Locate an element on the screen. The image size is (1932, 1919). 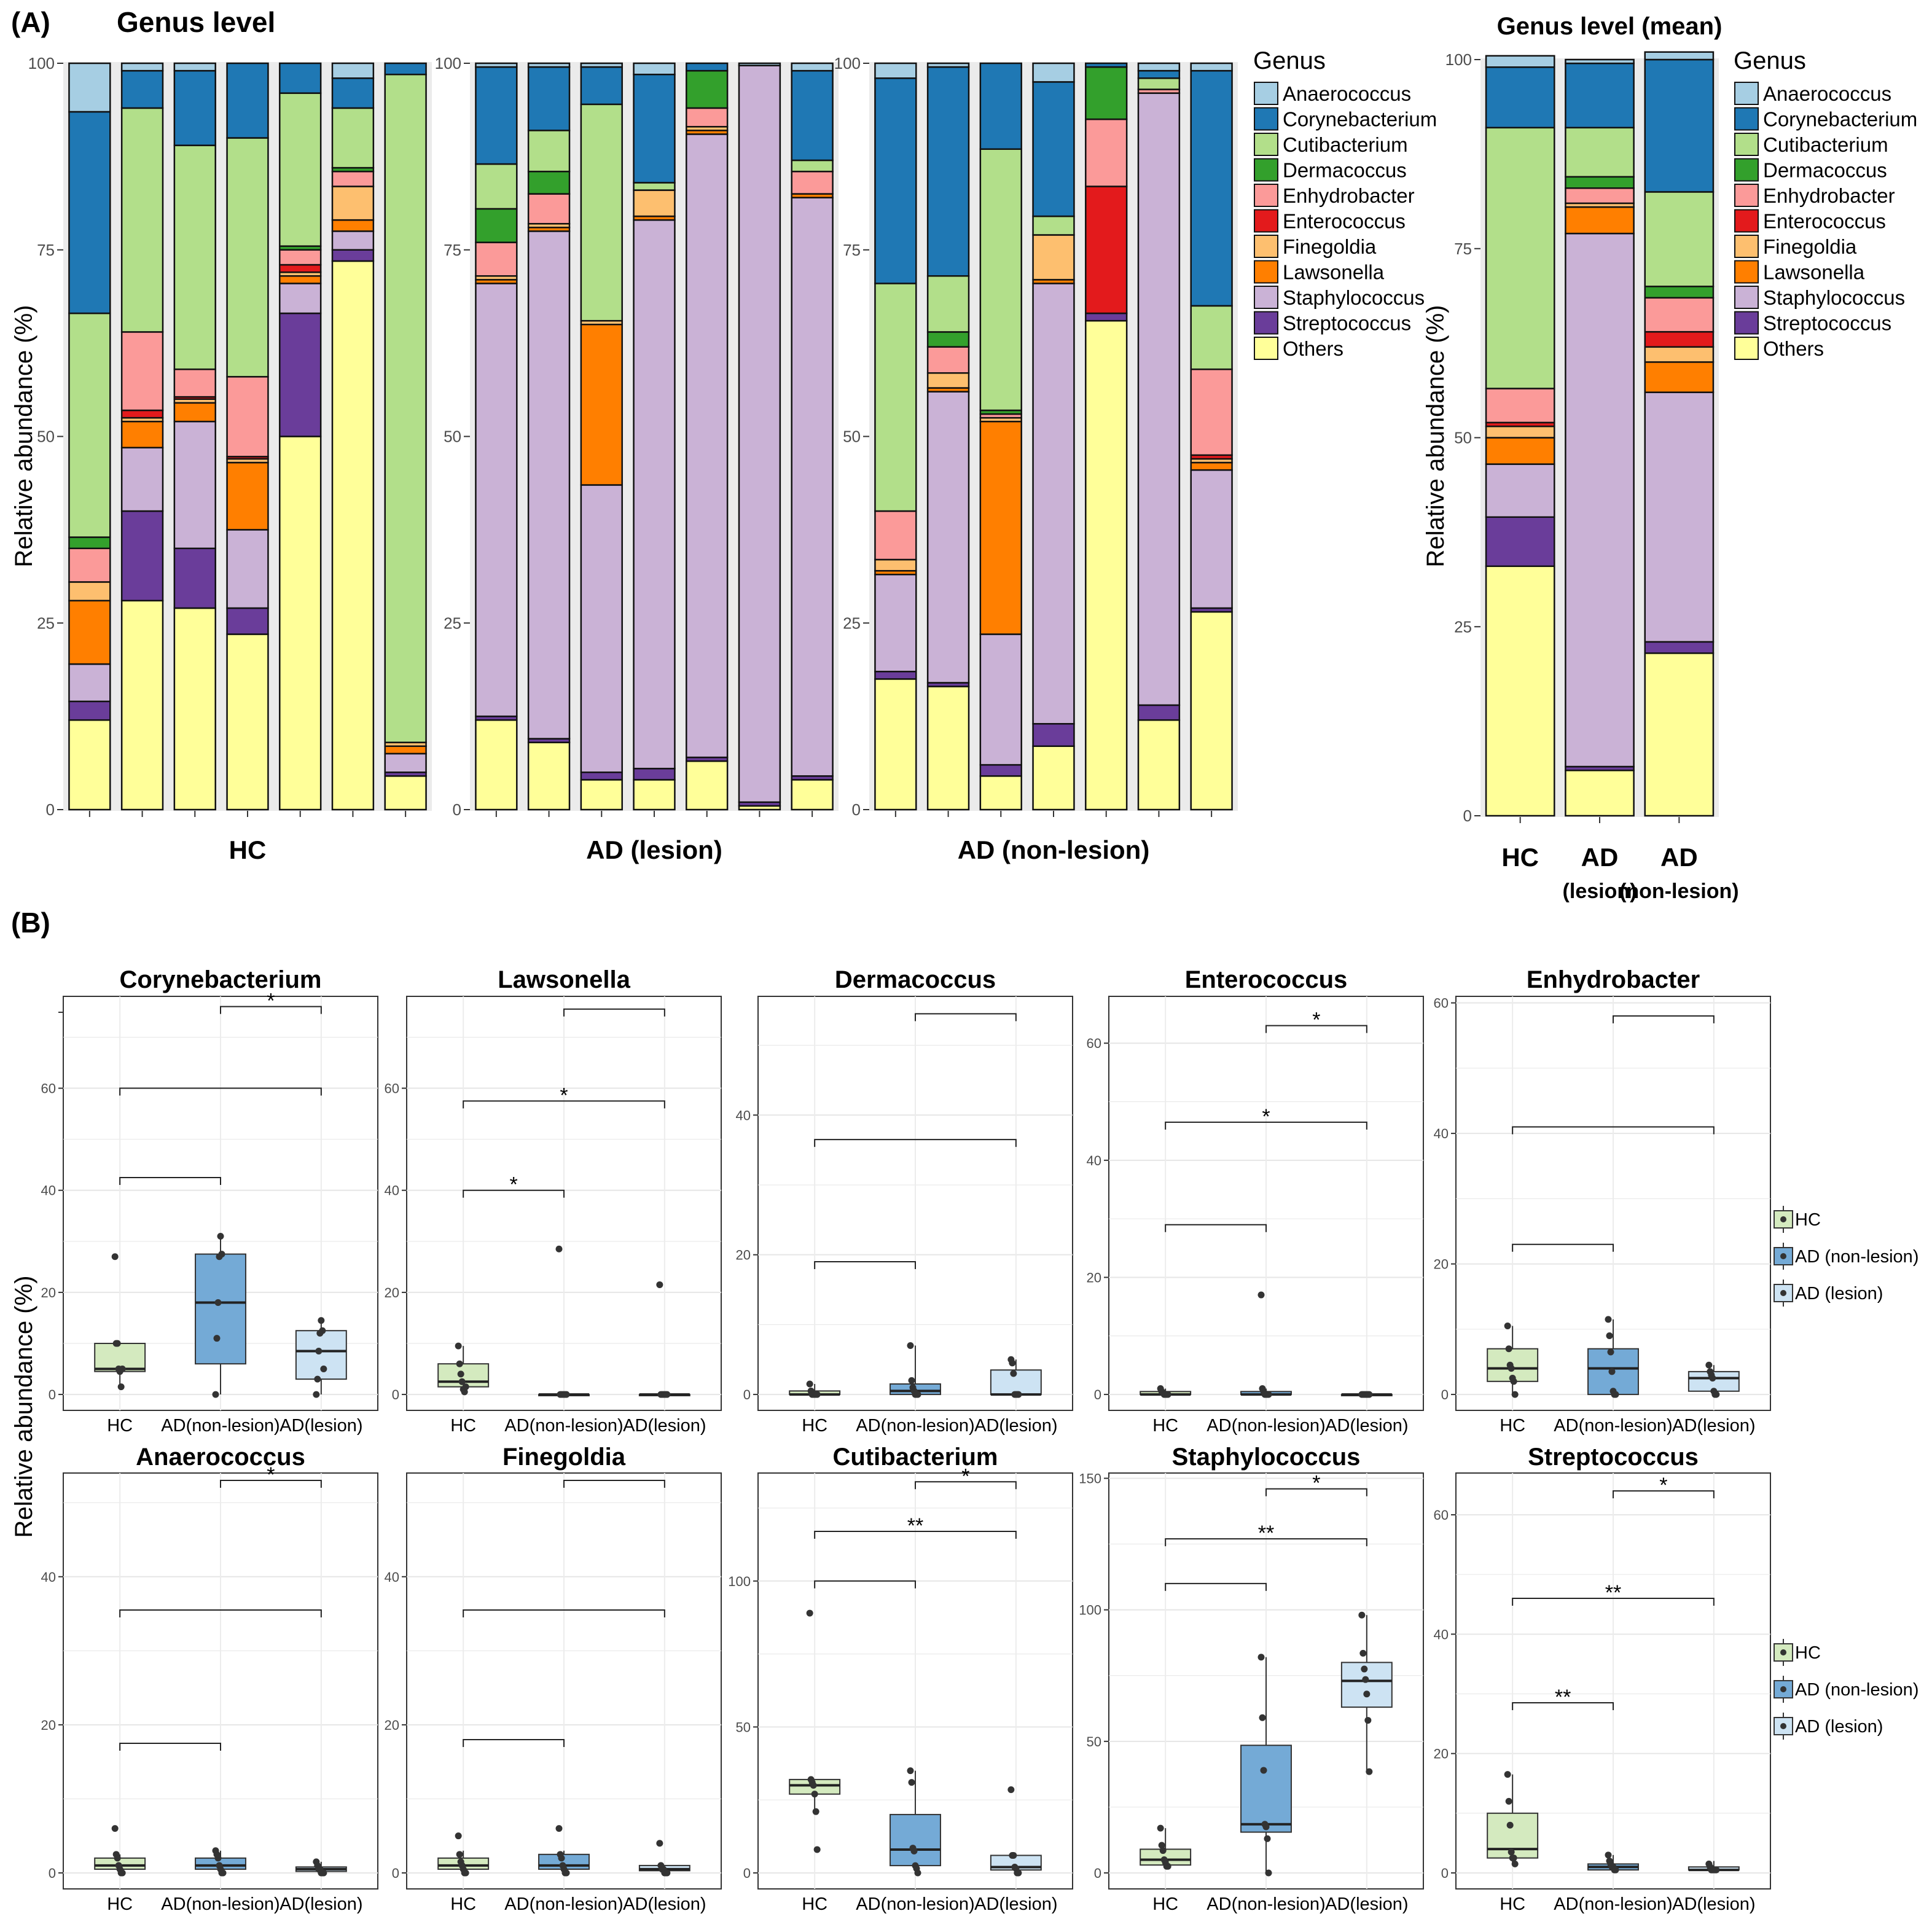
group-legend-dot is located at coordinates (1783, 1293).